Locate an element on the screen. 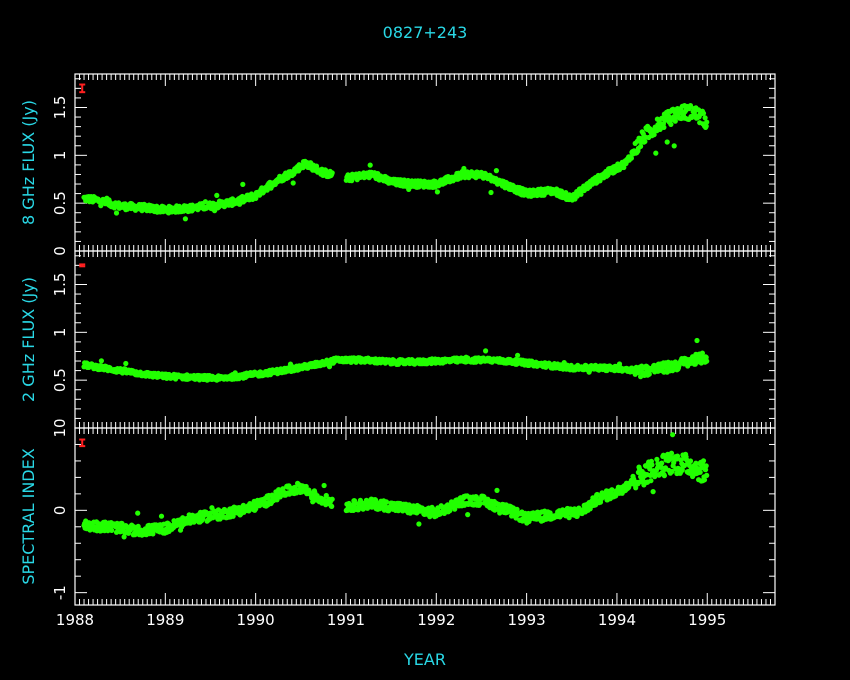 This screenshot has width=850, height=680. x-tick-label: 1988 is located at coordinates (75, 620).